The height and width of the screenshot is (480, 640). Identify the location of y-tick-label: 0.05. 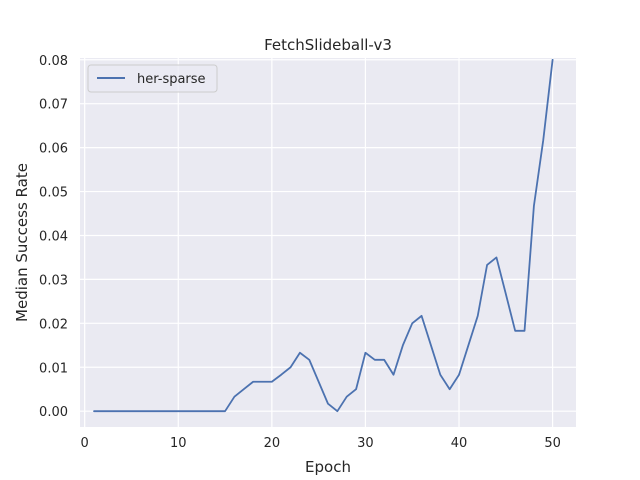
(53, 193).